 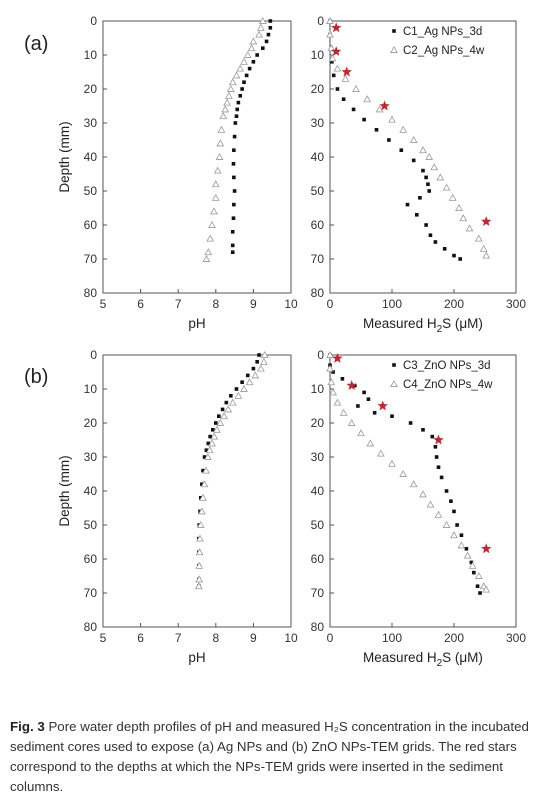 I want to click on series-C1_Ag NPs_3d, so click(x=395, y=140).